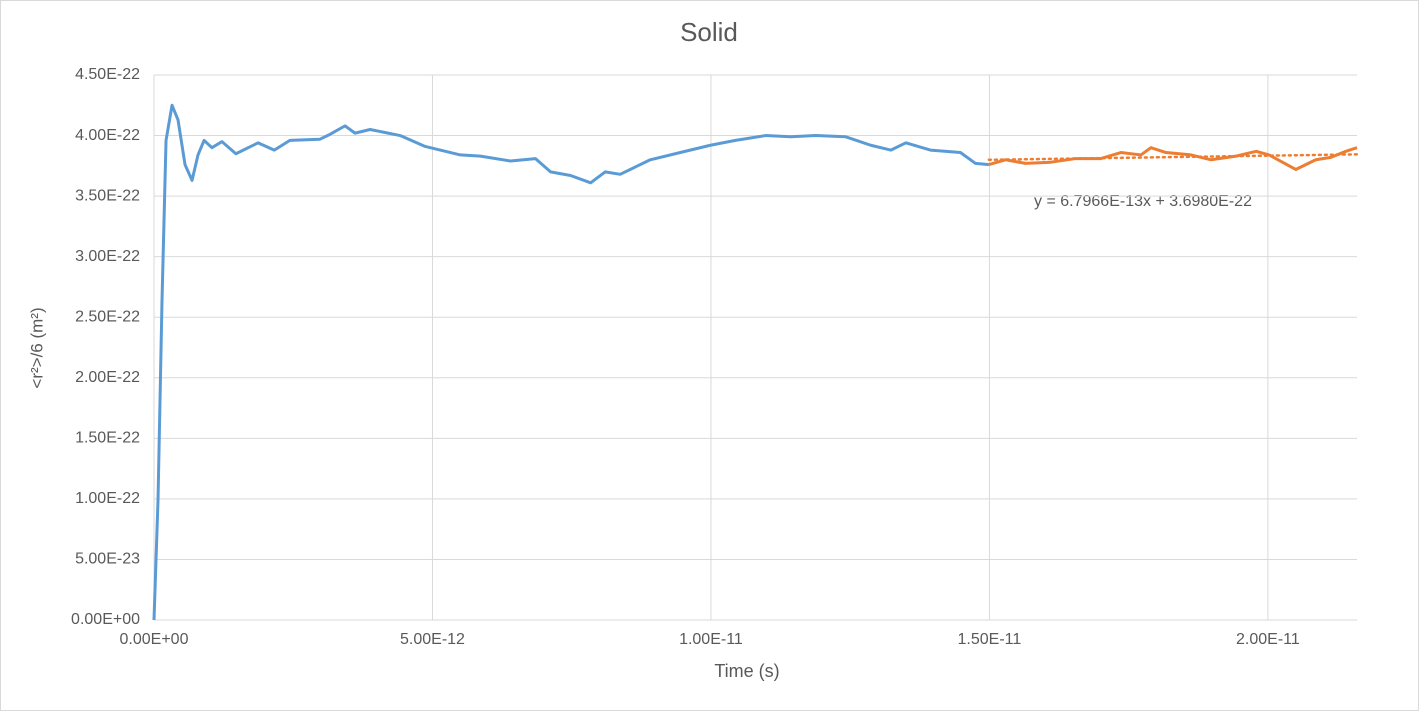 This screenshot has width=1419, height=711. I want to click on y-tick-label: 4.00E-22, so click(107, 135).